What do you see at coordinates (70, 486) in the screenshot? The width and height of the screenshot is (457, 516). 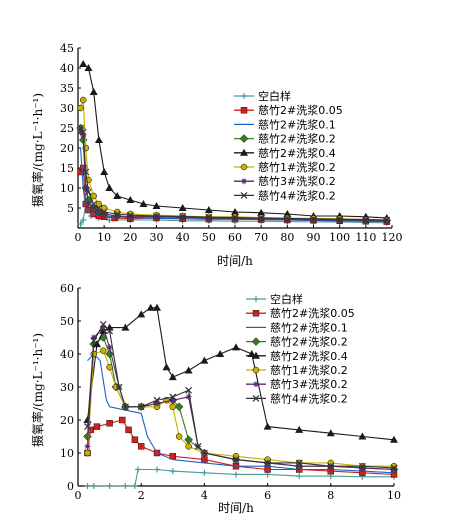 I see `y-tick-label: 0` at bounding box center [70, 486].